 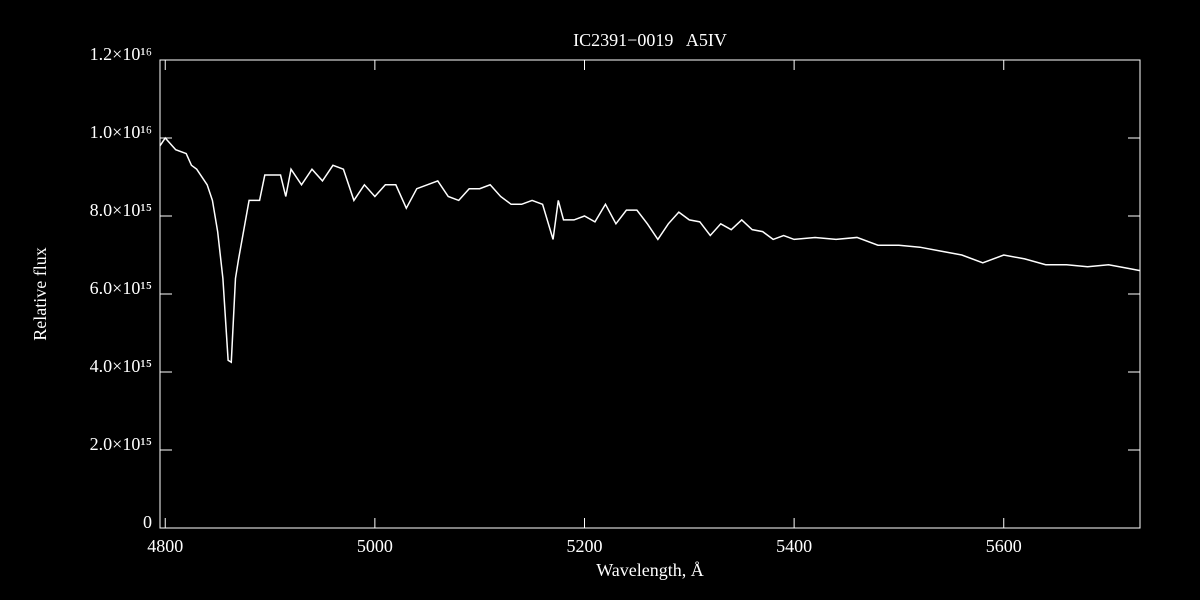 What do you see at coordinates (1004, 546) in the screenshot?
I see `x-tick-label: 5600` at bounding box center [1004, 546].